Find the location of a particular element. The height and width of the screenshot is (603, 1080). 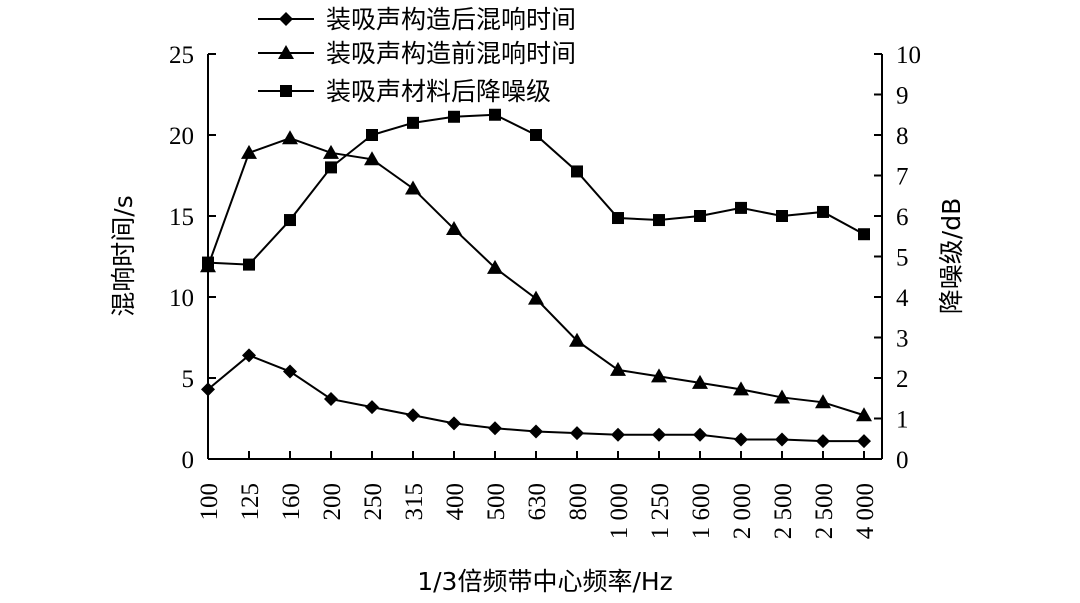

right-y-tick-label: 1 is located at coordinates (902, 420).